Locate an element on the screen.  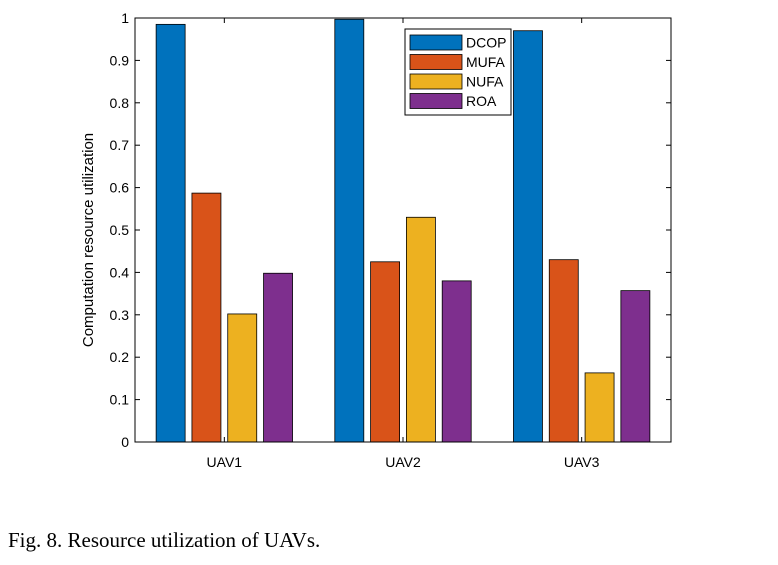
bar-roa-uav1 is located at coordinates (278, 357).